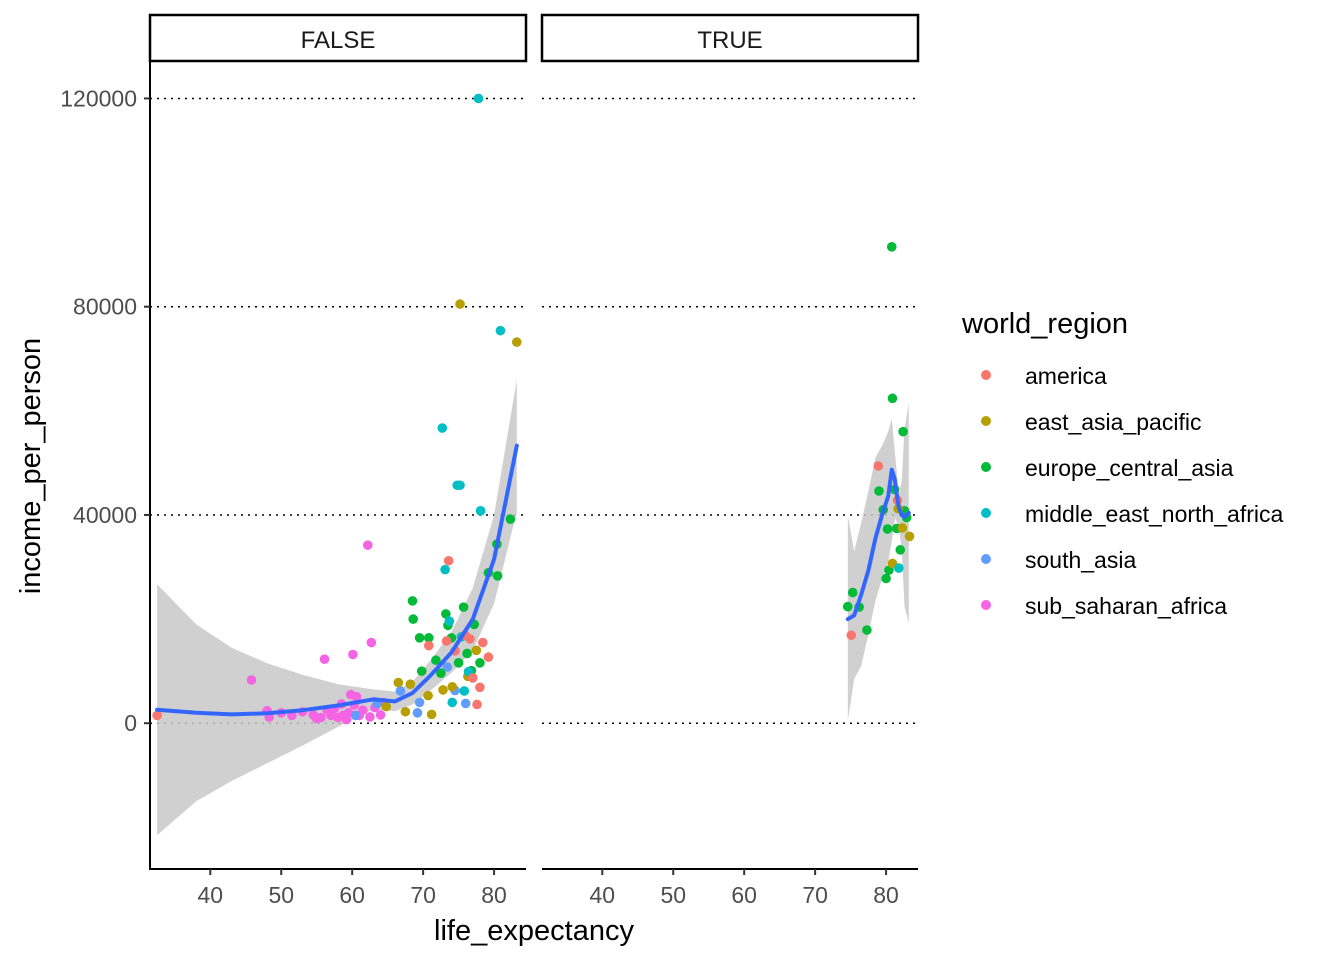 This screenshot has width=1344, height=960. I want to click on legend-label-middle_east_north_africa: middle_east_north_africa, so click(1154, 514).